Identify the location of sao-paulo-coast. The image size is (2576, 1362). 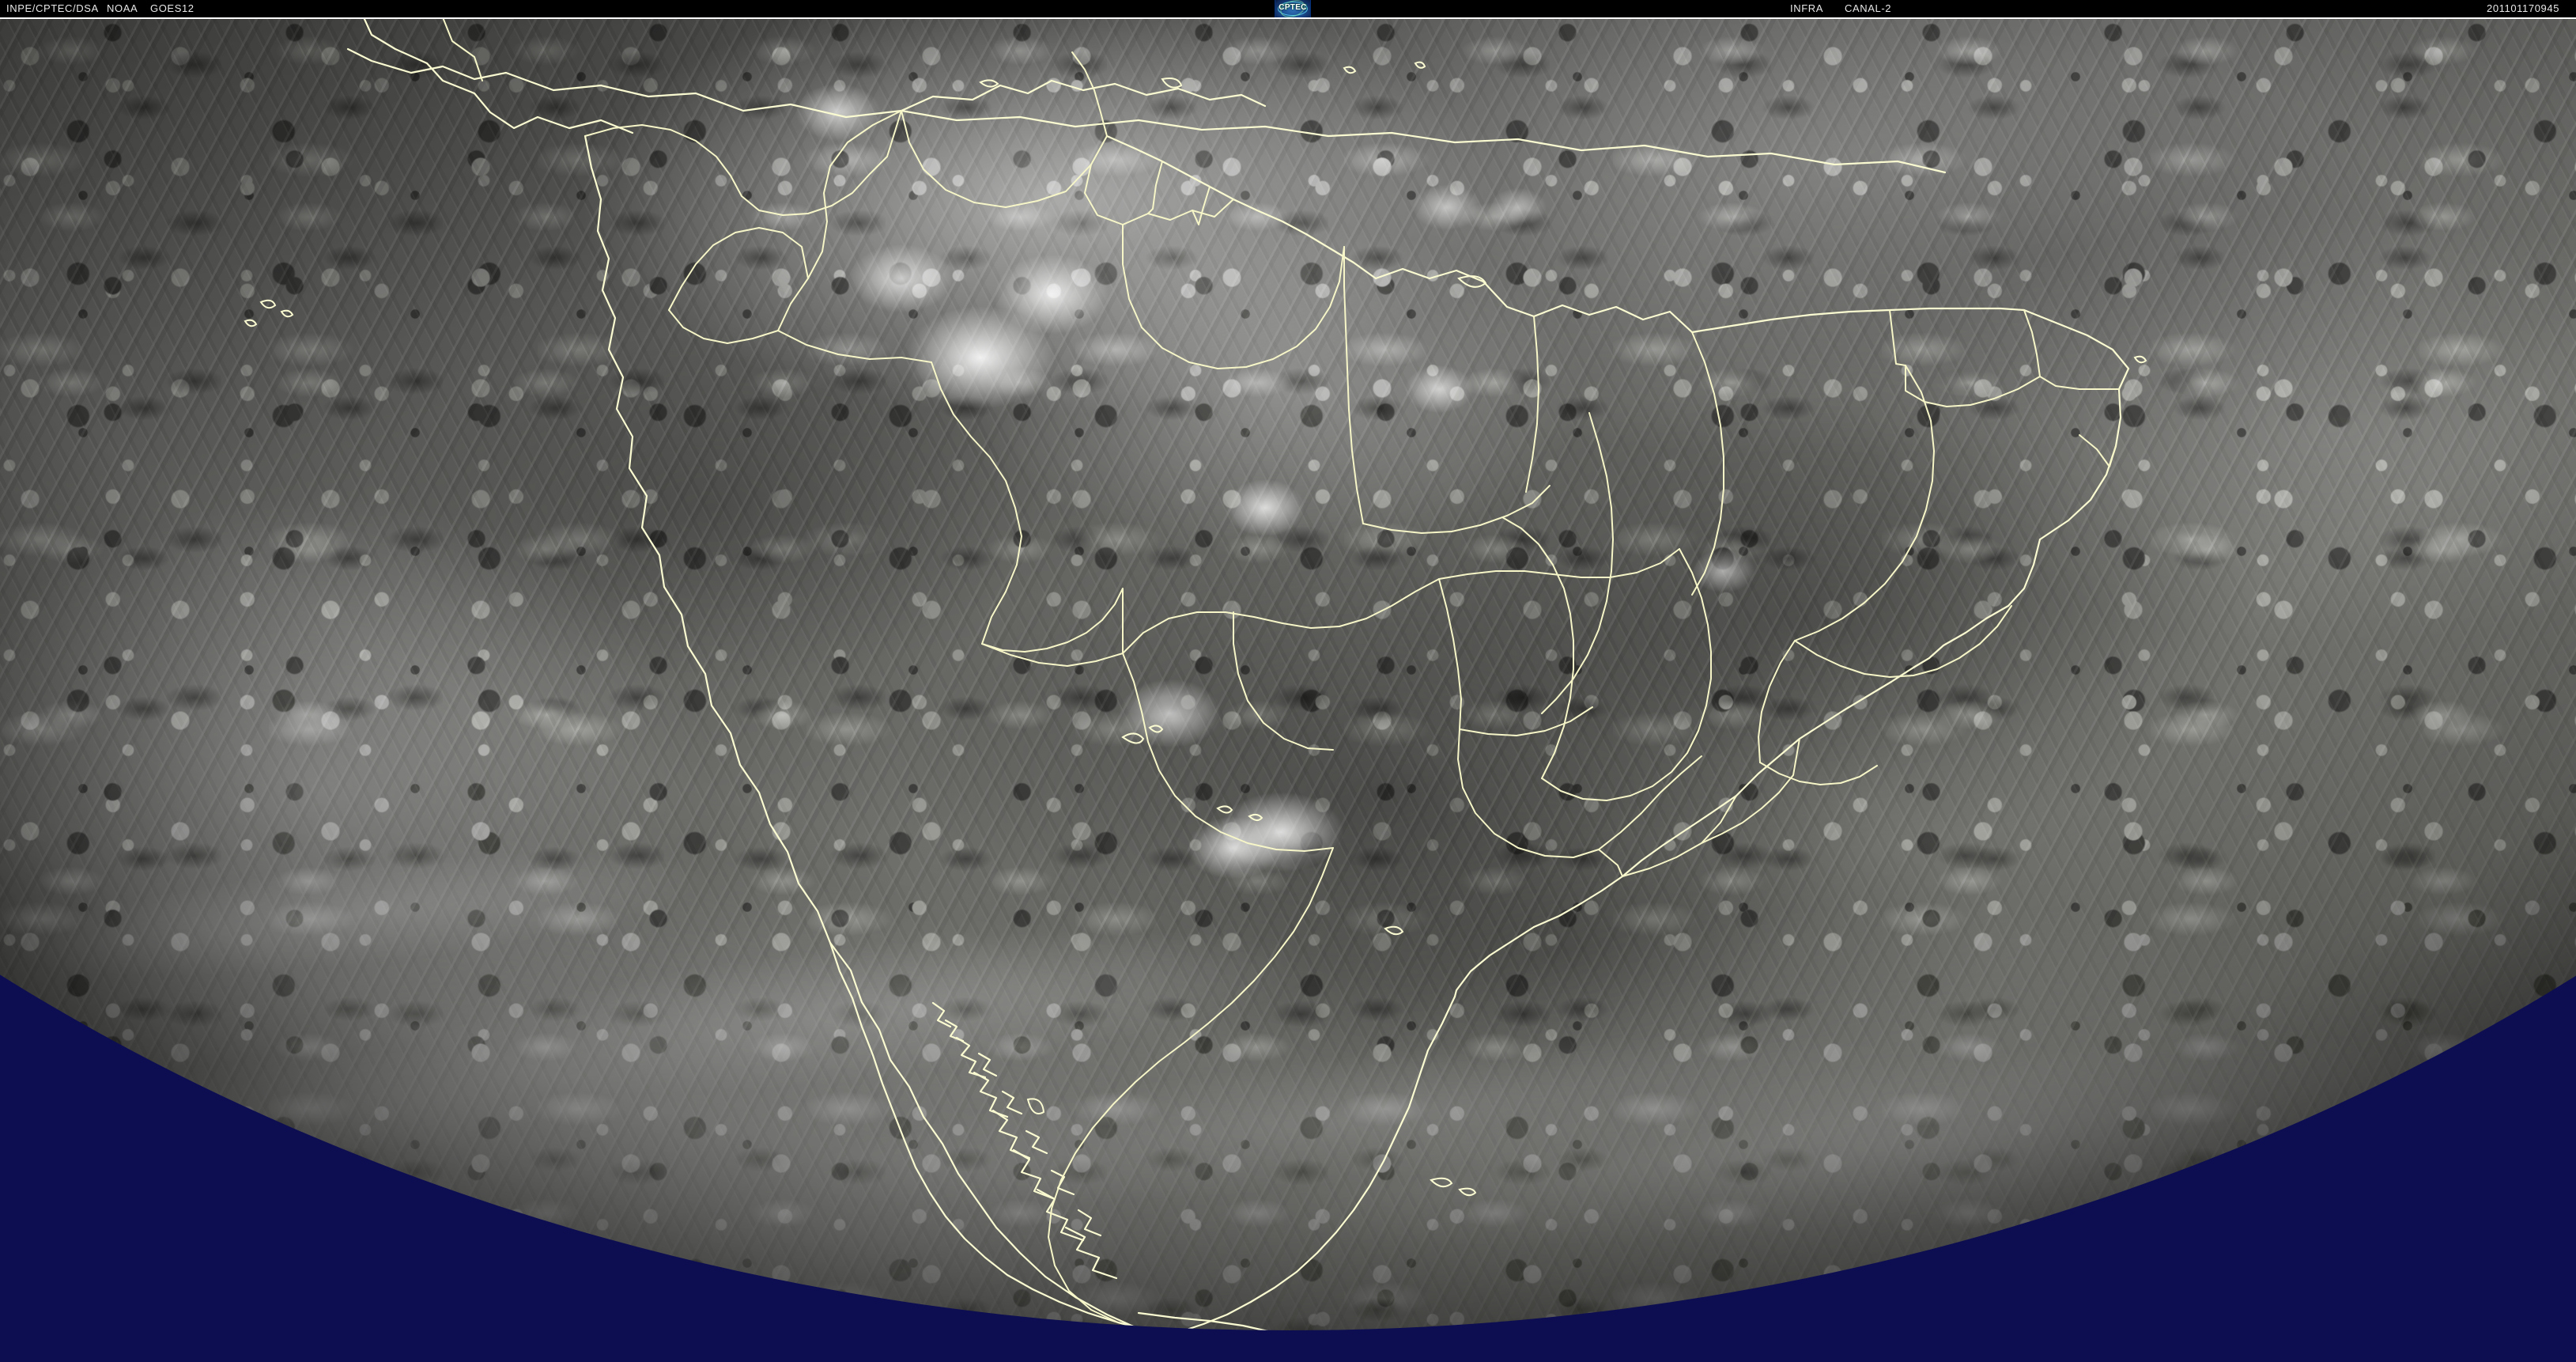
(1856, 703).